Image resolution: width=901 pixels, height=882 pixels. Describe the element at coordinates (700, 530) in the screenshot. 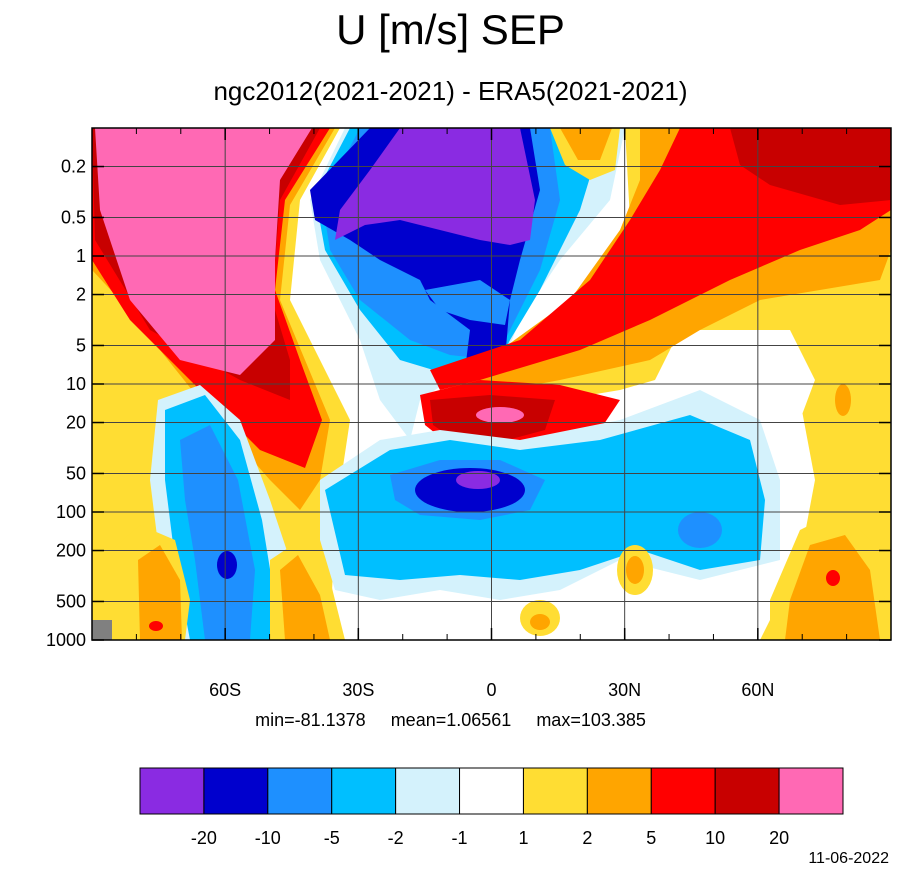

I see `contour-nh-blue-patch` at that location.